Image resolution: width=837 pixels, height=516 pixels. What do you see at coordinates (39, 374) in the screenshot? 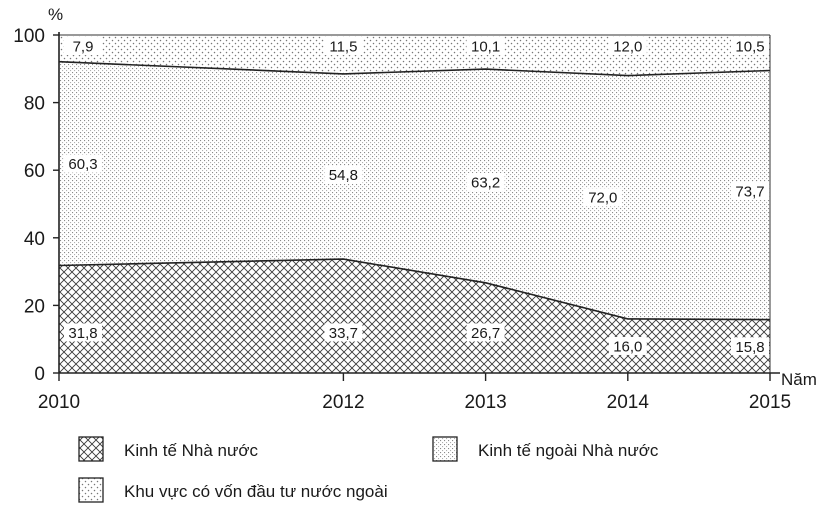
I see `y-tick-label: 0` at bounding box center [39, 374].